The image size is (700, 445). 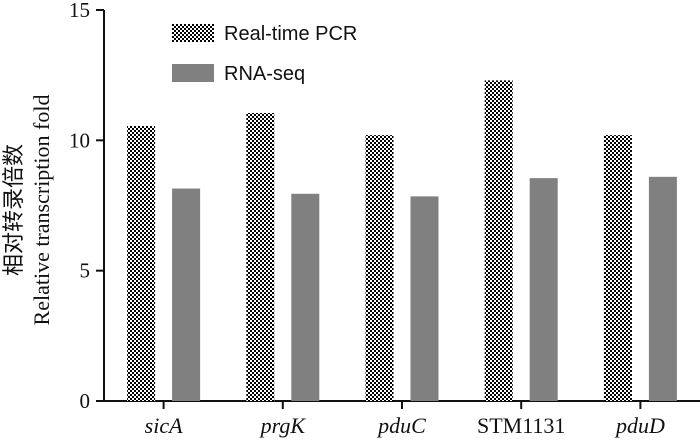 I want to click on x-tick-label: pduD, so click(x=639, y=425).